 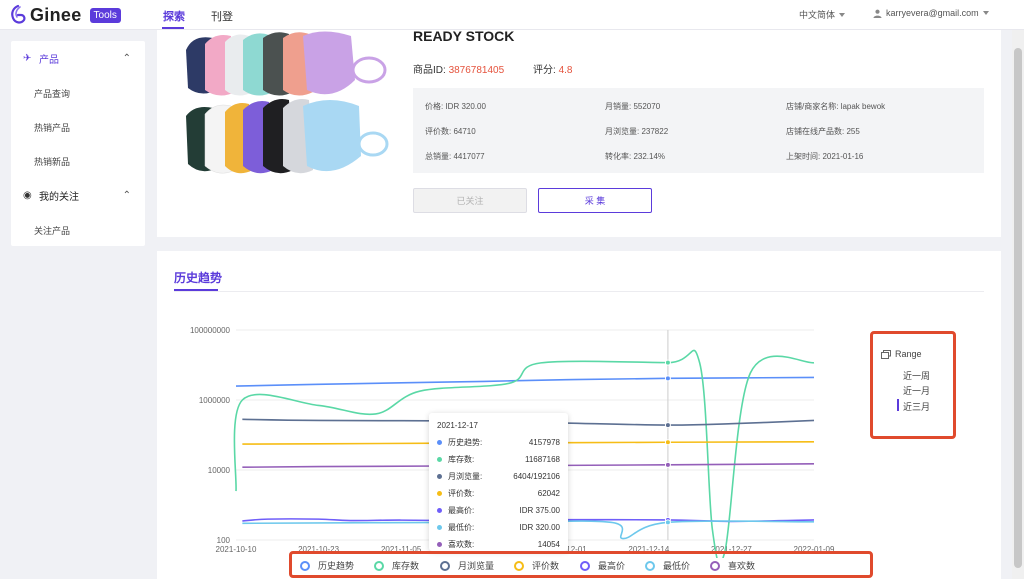 What do you see at coordinates (579, 291) in the screenshot?
I see `divider` at bounding box center [579, 291].